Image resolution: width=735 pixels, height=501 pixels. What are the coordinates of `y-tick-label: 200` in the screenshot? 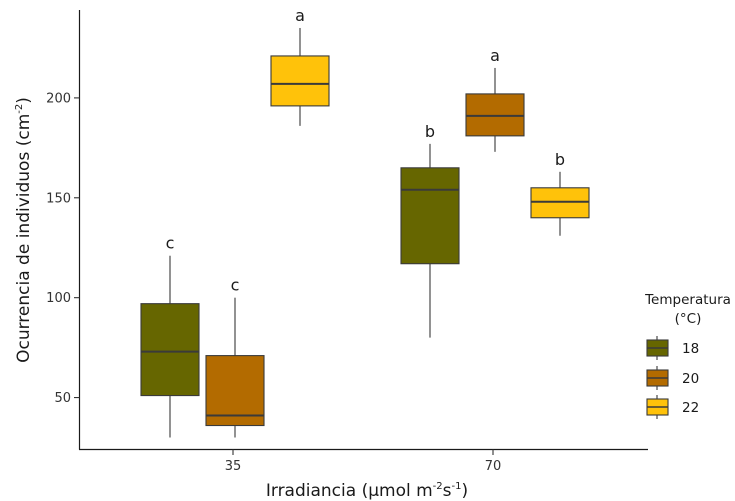 It's located at (58, 98).